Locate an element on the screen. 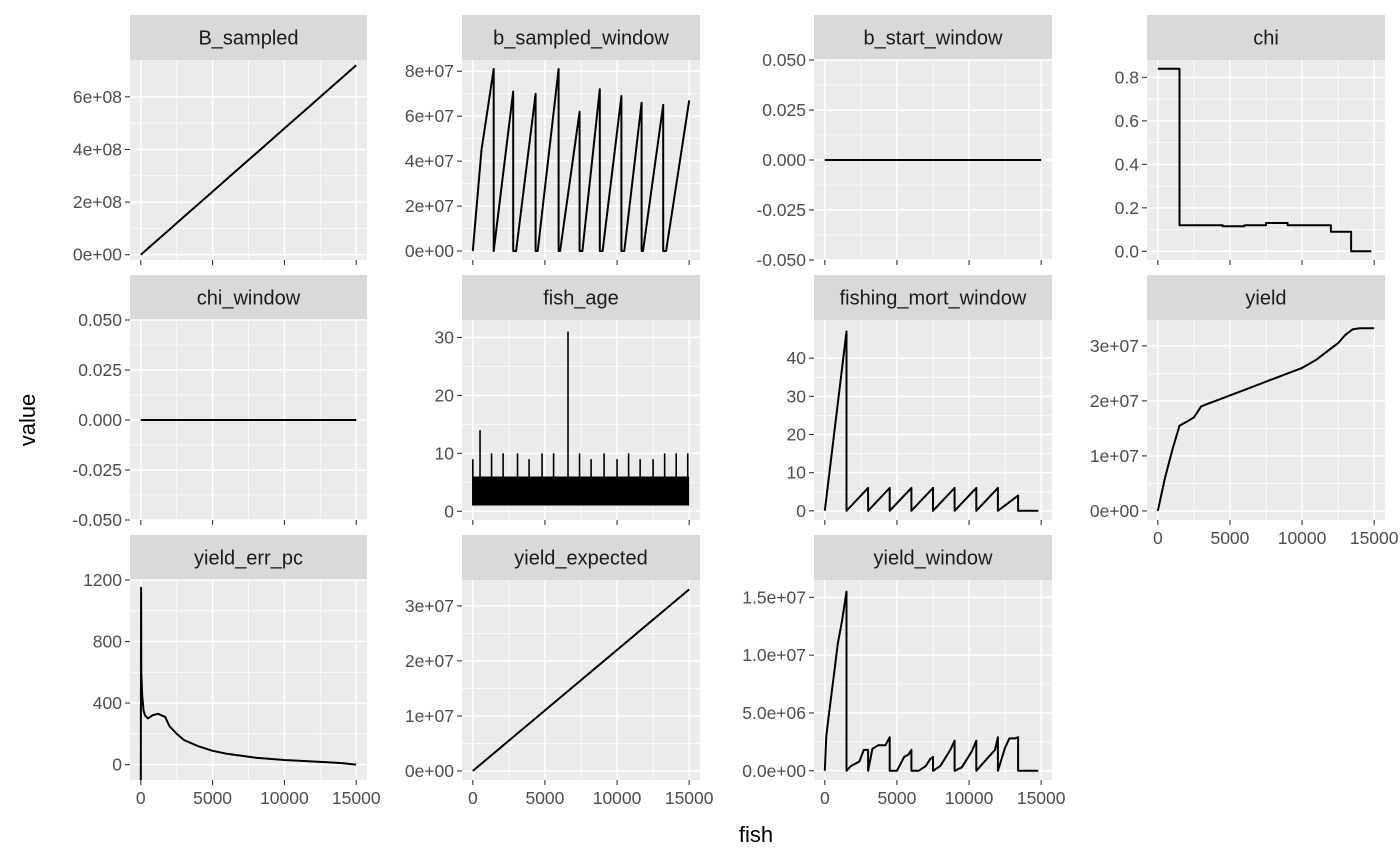 This screenshot has width=1400, height=865. y-tick-label: 400 is located at coordinates (107, 703).